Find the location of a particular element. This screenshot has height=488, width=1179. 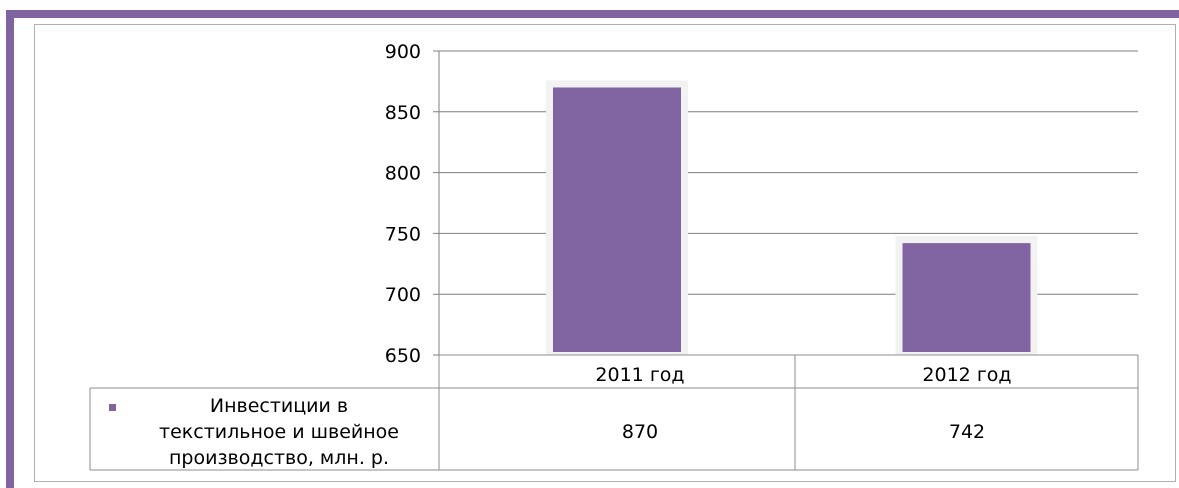

y-tick-label: 900 is located at coordinates (403, 52).